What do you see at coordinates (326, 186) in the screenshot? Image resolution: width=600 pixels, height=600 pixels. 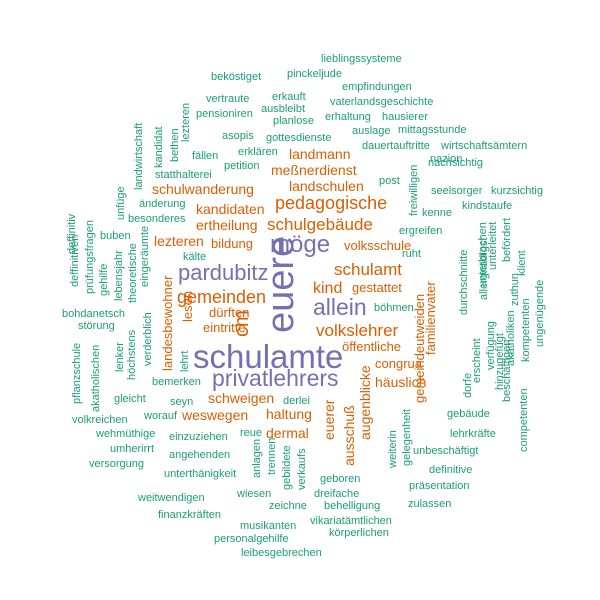 I see `word-landschulen: landschulen` at bounding box center [326, 186].